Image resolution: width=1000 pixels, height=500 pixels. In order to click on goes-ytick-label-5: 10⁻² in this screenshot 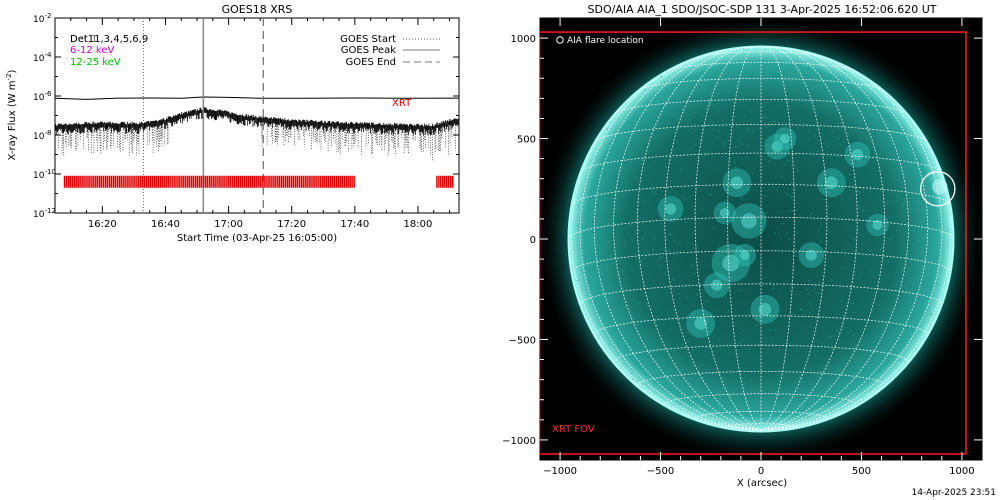, I will do `click(42, 18)`.